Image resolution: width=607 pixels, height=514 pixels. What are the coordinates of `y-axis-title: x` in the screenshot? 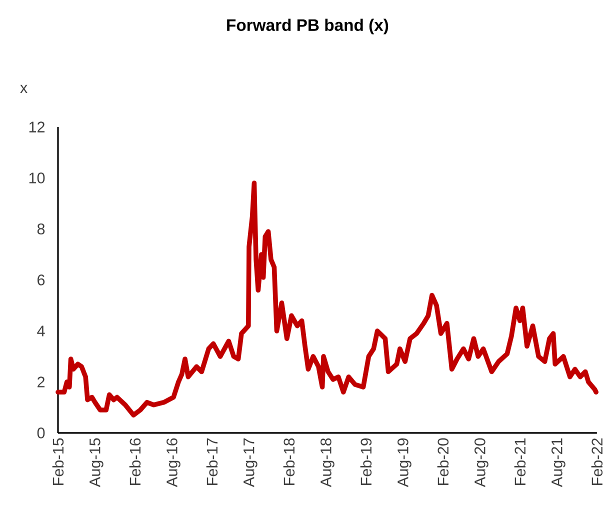 It's located at (24, 88).